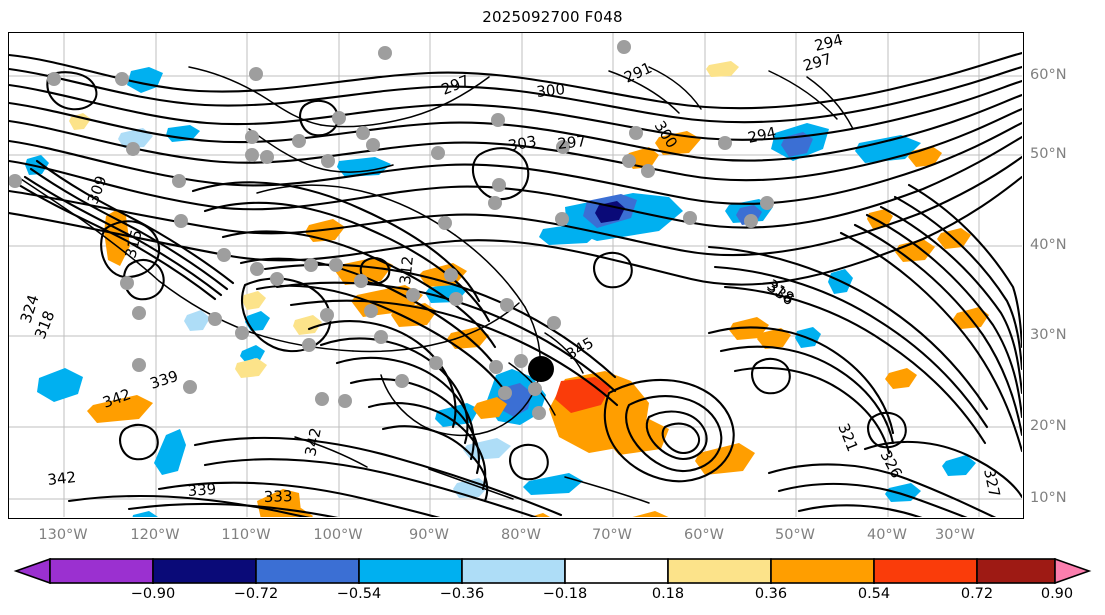 The width and height of the screenshot is (1105, 615). I want to click on ytick-label-20n: 20°N, so click(1048, 426).